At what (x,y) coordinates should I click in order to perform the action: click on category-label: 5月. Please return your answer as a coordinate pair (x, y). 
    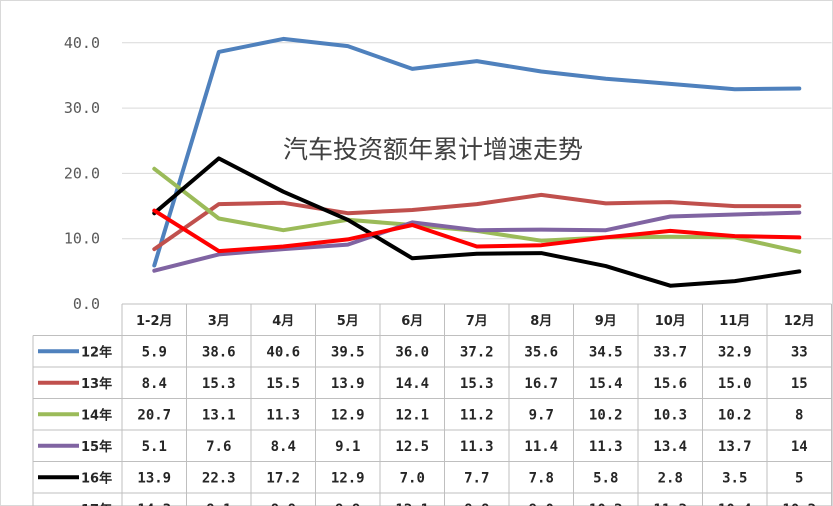
    Looking at the image, I should click on (348, 321).